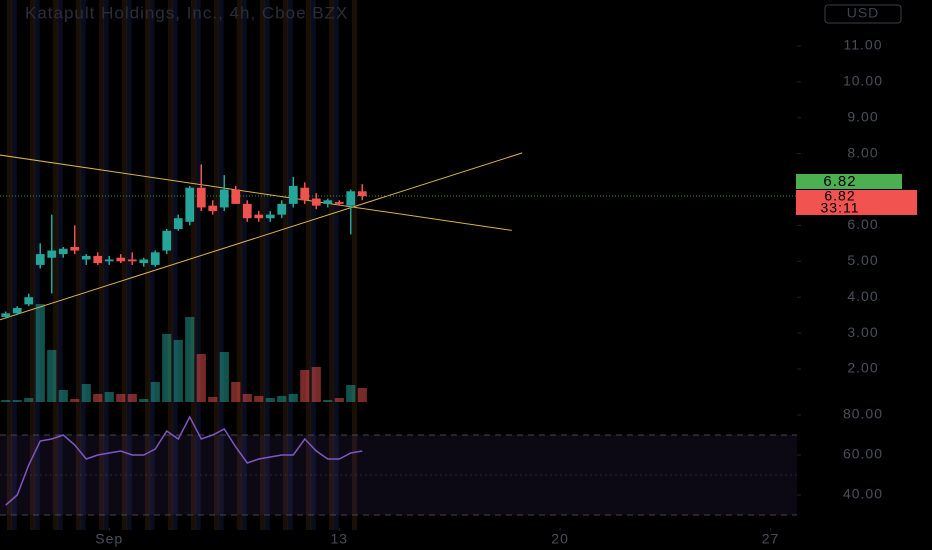  I want to click on rsi-band, so click(398, 475).